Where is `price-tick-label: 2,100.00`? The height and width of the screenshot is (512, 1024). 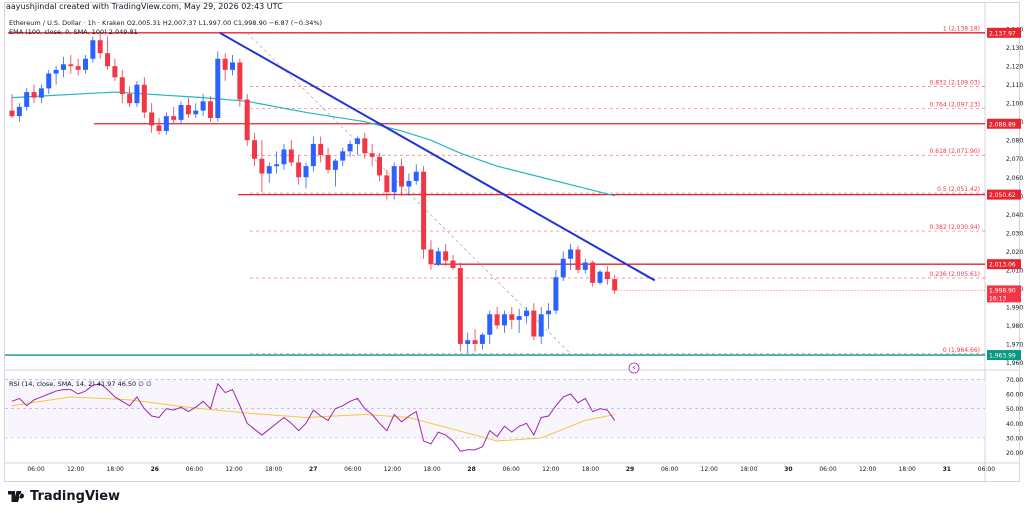 price-tick-label: 2,100.00 is located at coordinates (1015, 104).